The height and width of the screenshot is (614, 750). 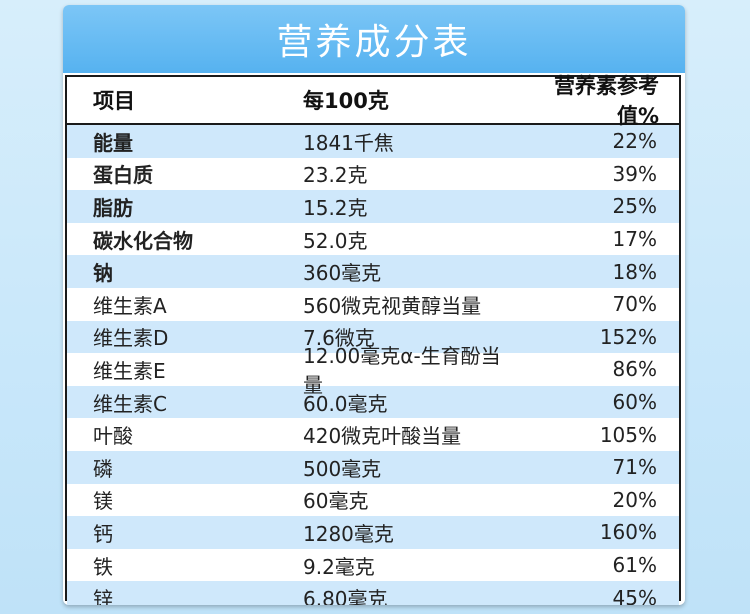 I want to click on nutrient-amount: 52.0克, so click(x=335, y=240).